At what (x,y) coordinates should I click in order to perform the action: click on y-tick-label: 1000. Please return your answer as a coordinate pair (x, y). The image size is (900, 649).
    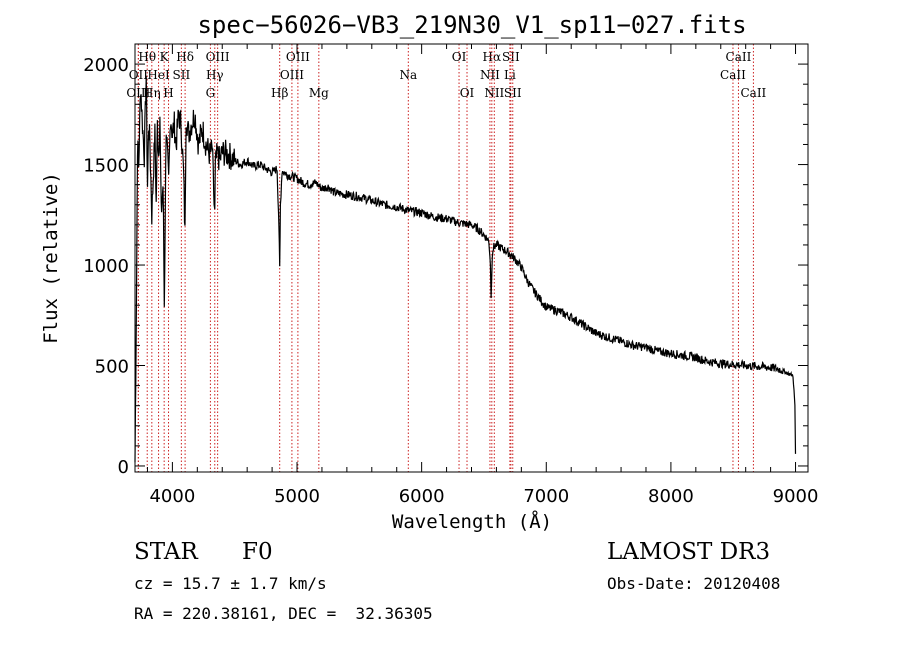
    Looking at the image, I should click on (106, 266).